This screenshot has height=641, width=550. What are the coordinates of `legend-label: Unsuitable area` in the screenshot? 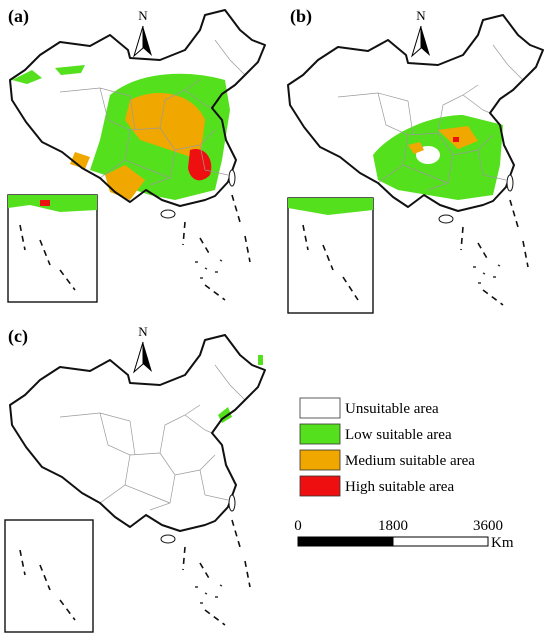 It's located at (392, 409).